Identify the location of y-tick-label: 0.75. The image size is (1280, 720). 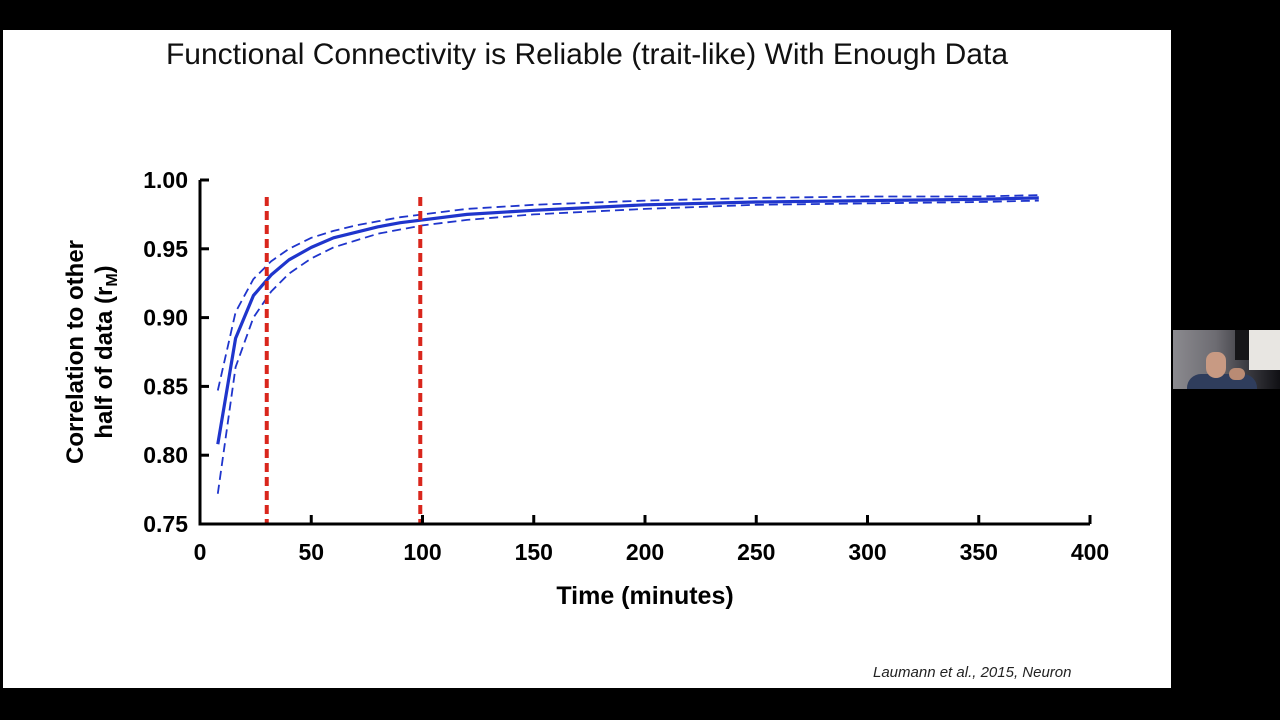
(165, 524).